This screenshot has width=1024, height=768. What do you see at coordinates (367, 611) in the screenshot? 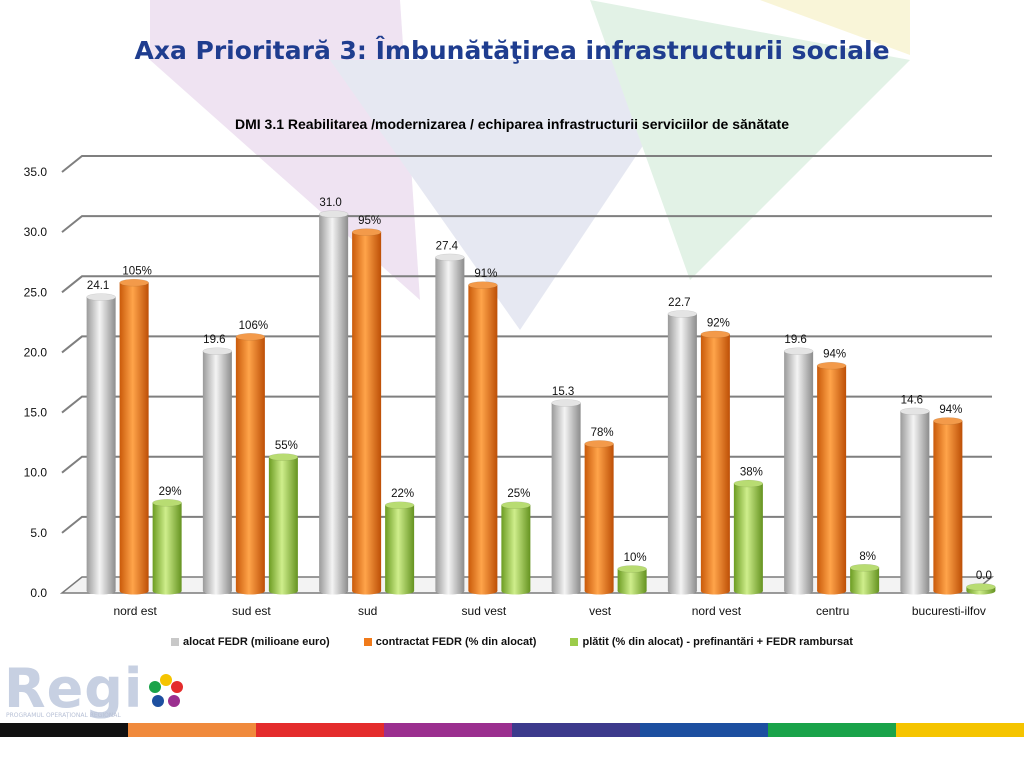
I see `x-tick-label: sud` at bounding box center [367, 611].